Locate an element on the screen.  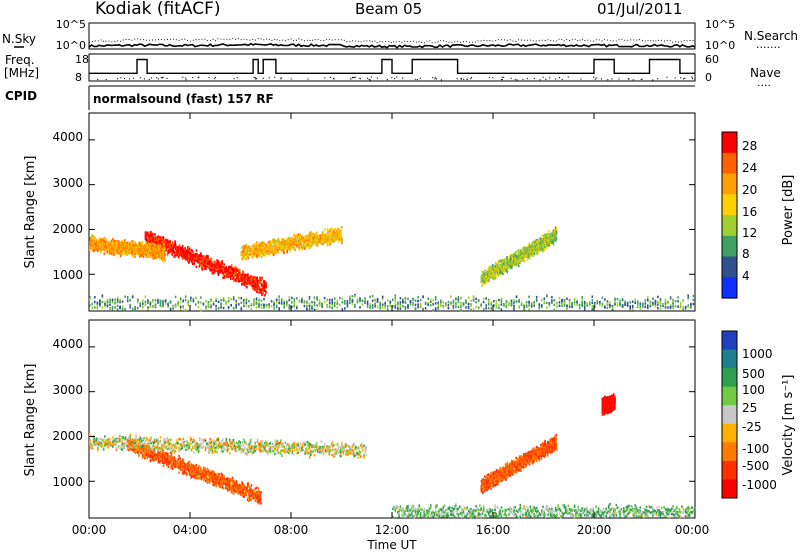
freq-left-tick-bottom: 8 is located at coordinates (78, 77).